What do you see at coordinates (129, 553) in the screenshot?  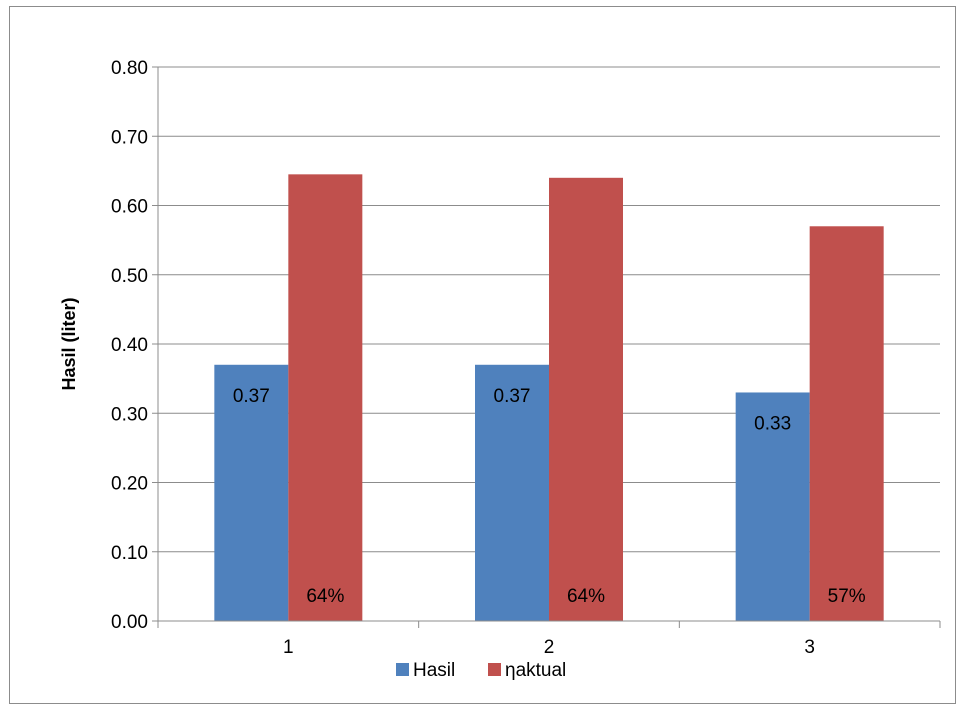 I see `y-tick-label: 0.10` at bounding box center [129, 553].